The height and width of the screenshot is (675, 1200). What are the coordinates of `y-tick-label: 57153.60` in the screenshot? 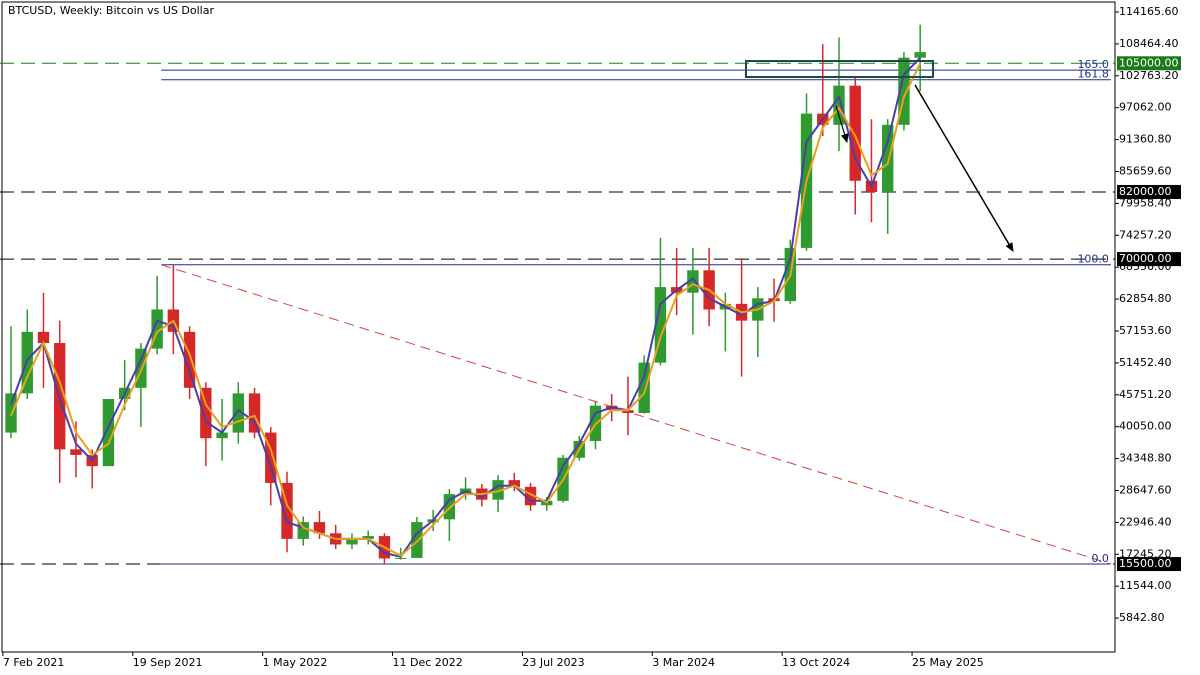 It's located at (1145, 330).